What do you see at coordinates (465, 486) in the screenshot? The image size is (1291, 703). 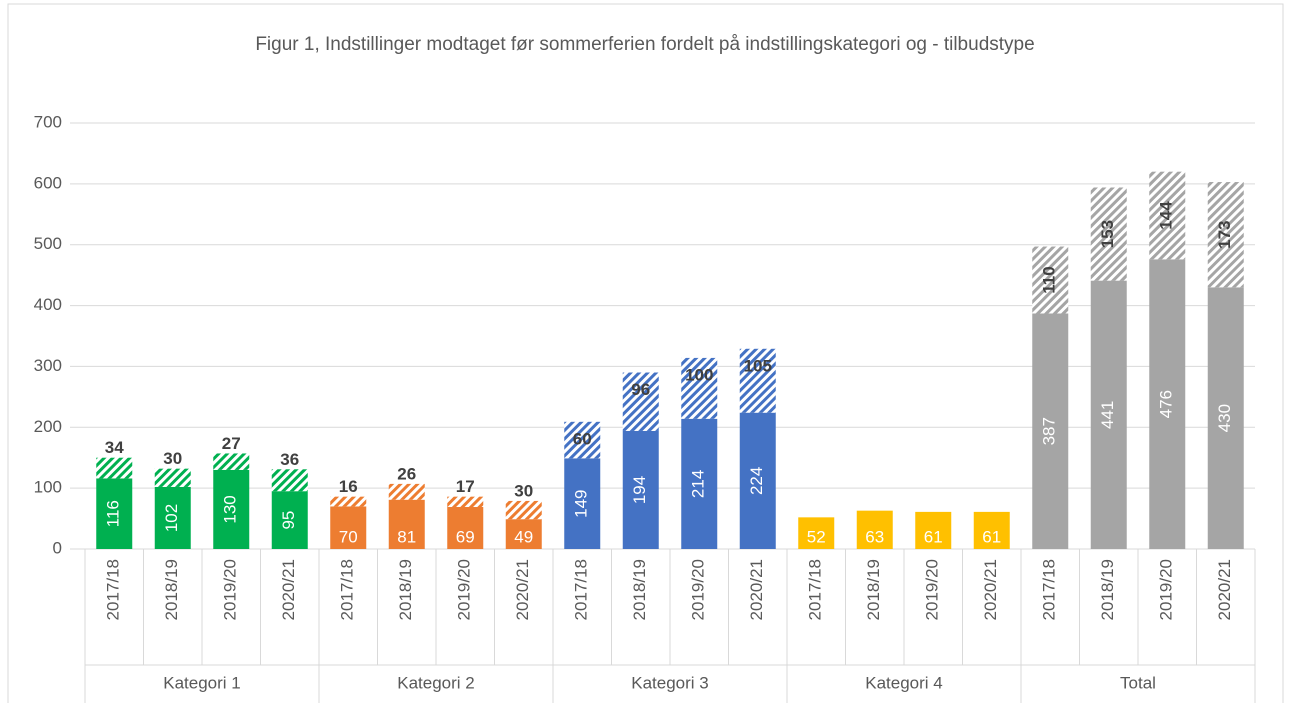 I see `value-label-top: 17` at bounding box center [465, 486].